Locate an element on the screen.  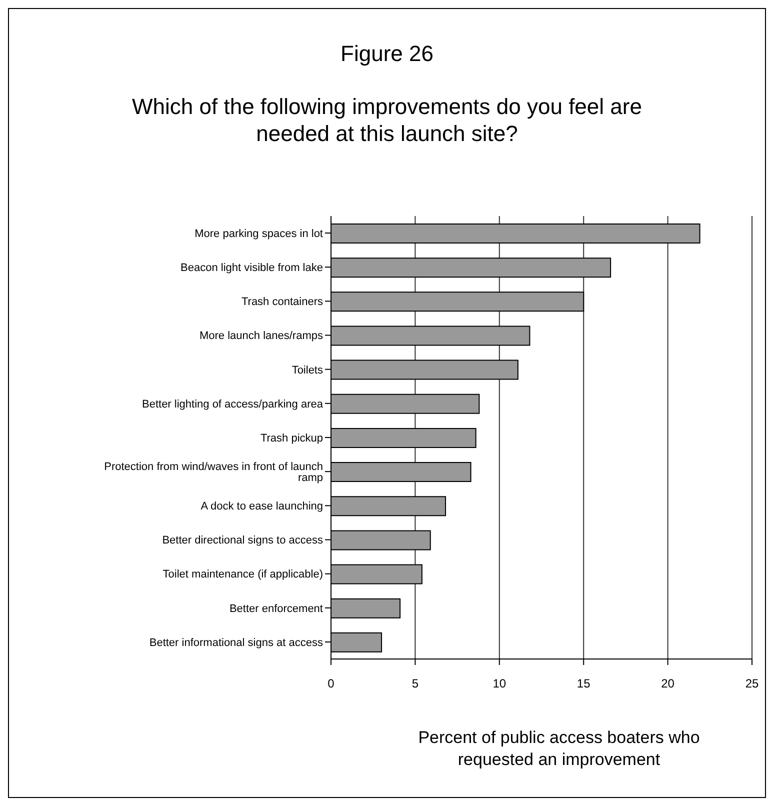
x-tick-label: 20 is located at coordinates (668, 683).